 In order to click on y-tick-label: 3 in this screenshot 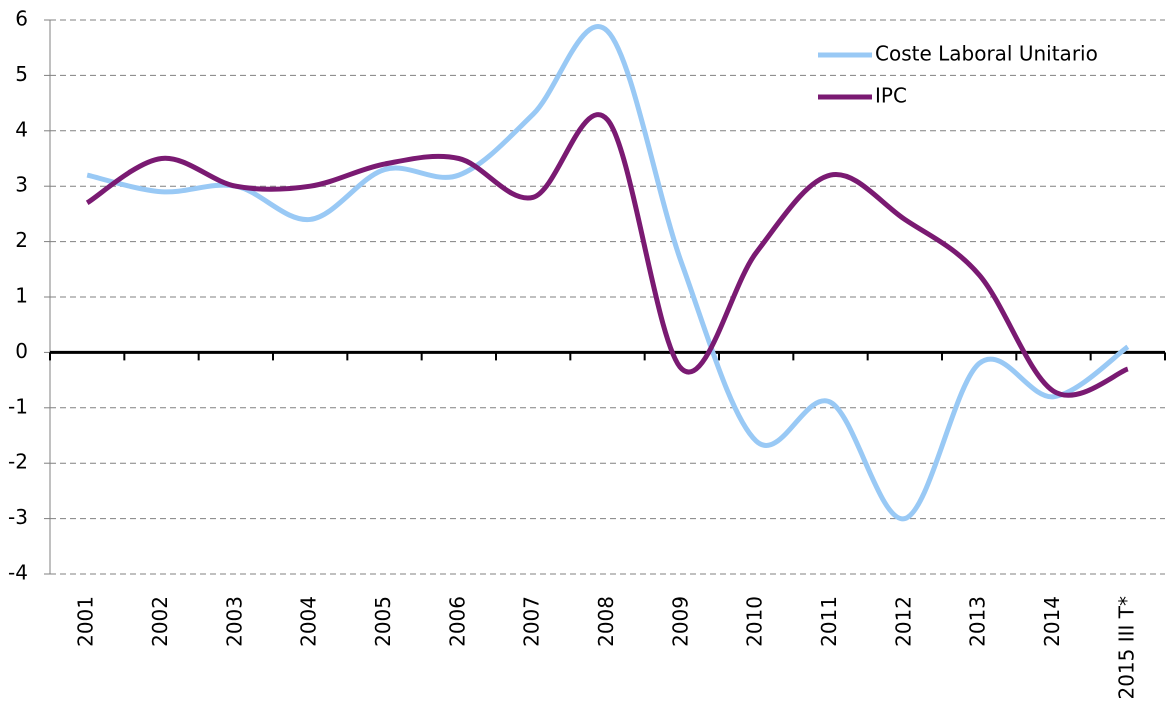, I will do `click(21, 185)`.